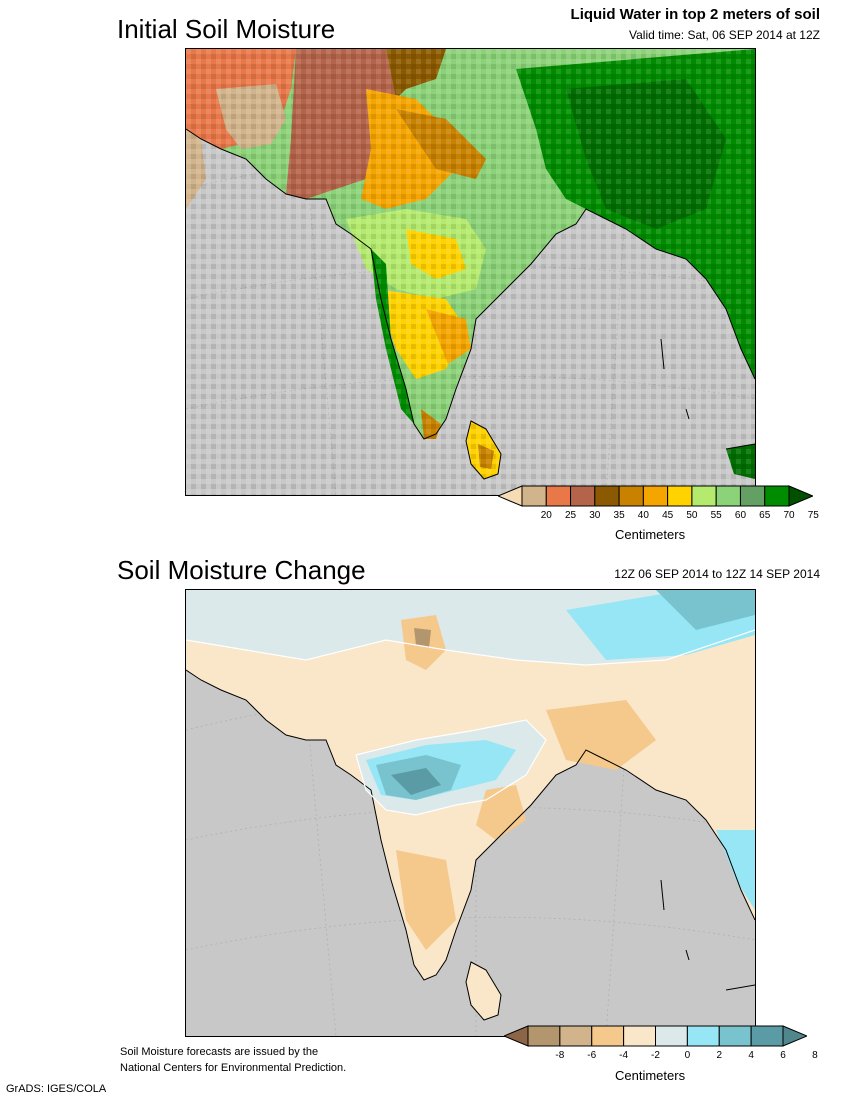 Image resolution: width=850 pixels, height=1100 pixels. Describe the element at coordinates (692, 515) in the screenshot. I see `panel1-colorbar-tick-label: 50` at that location.